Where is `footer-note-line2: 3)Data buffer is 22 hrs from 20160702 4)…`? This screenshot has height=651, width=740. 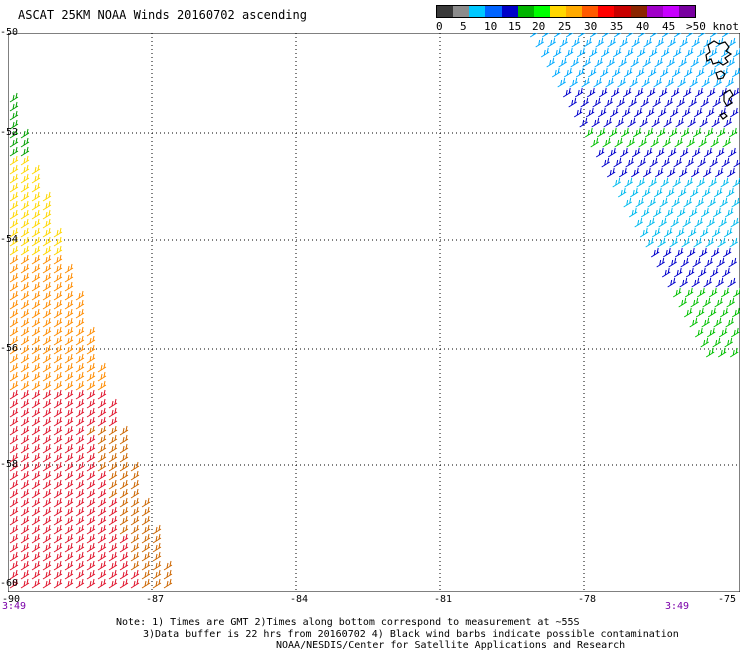
footer-note-line2: 3)Data buffer is 22 hrs from 20160702 4)… is located at coordinates (411, 634).